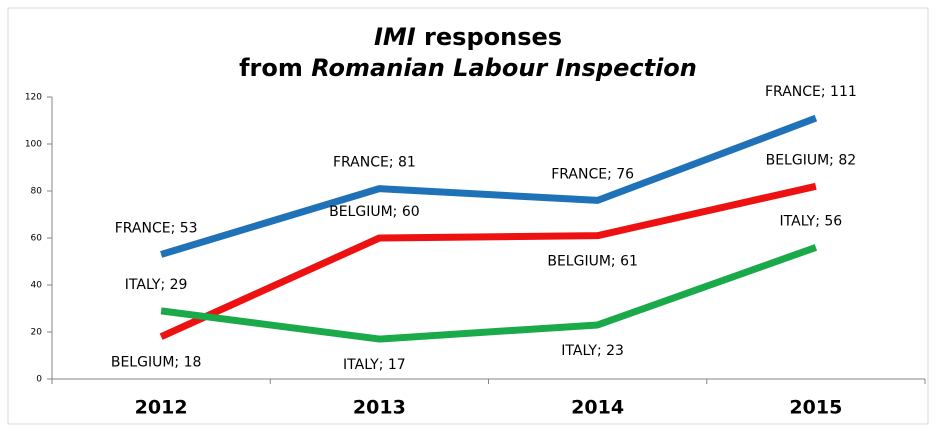 The height and width of the screenshot is (430, 935). I want to click on chart-title: IMI responses, so click(468, 37).